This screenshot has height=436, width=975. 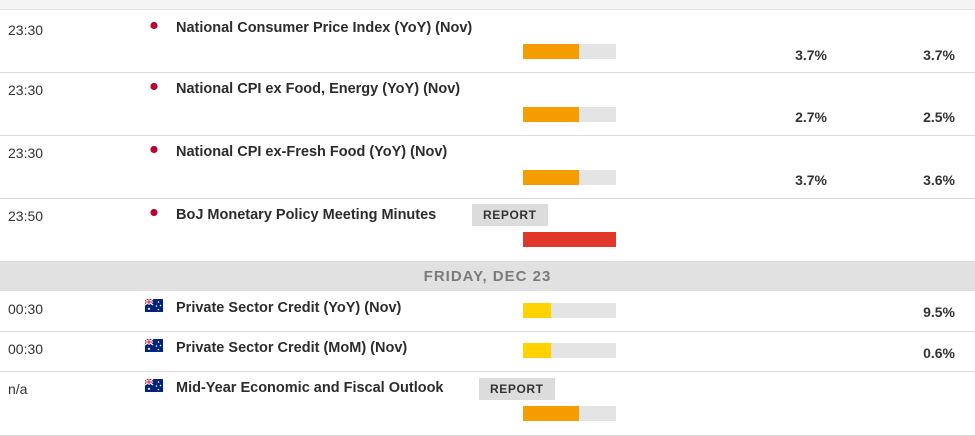 I want to click on event-time: n/a, so click(x=18, y=389).